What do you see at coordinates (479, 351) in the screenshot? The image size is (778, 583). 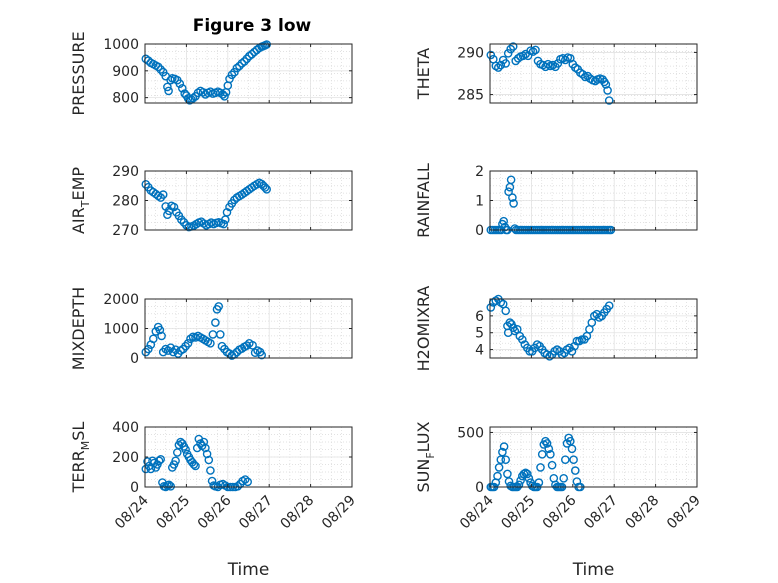 I see `y-tick-label: 4` at bounding box center [479, 351].